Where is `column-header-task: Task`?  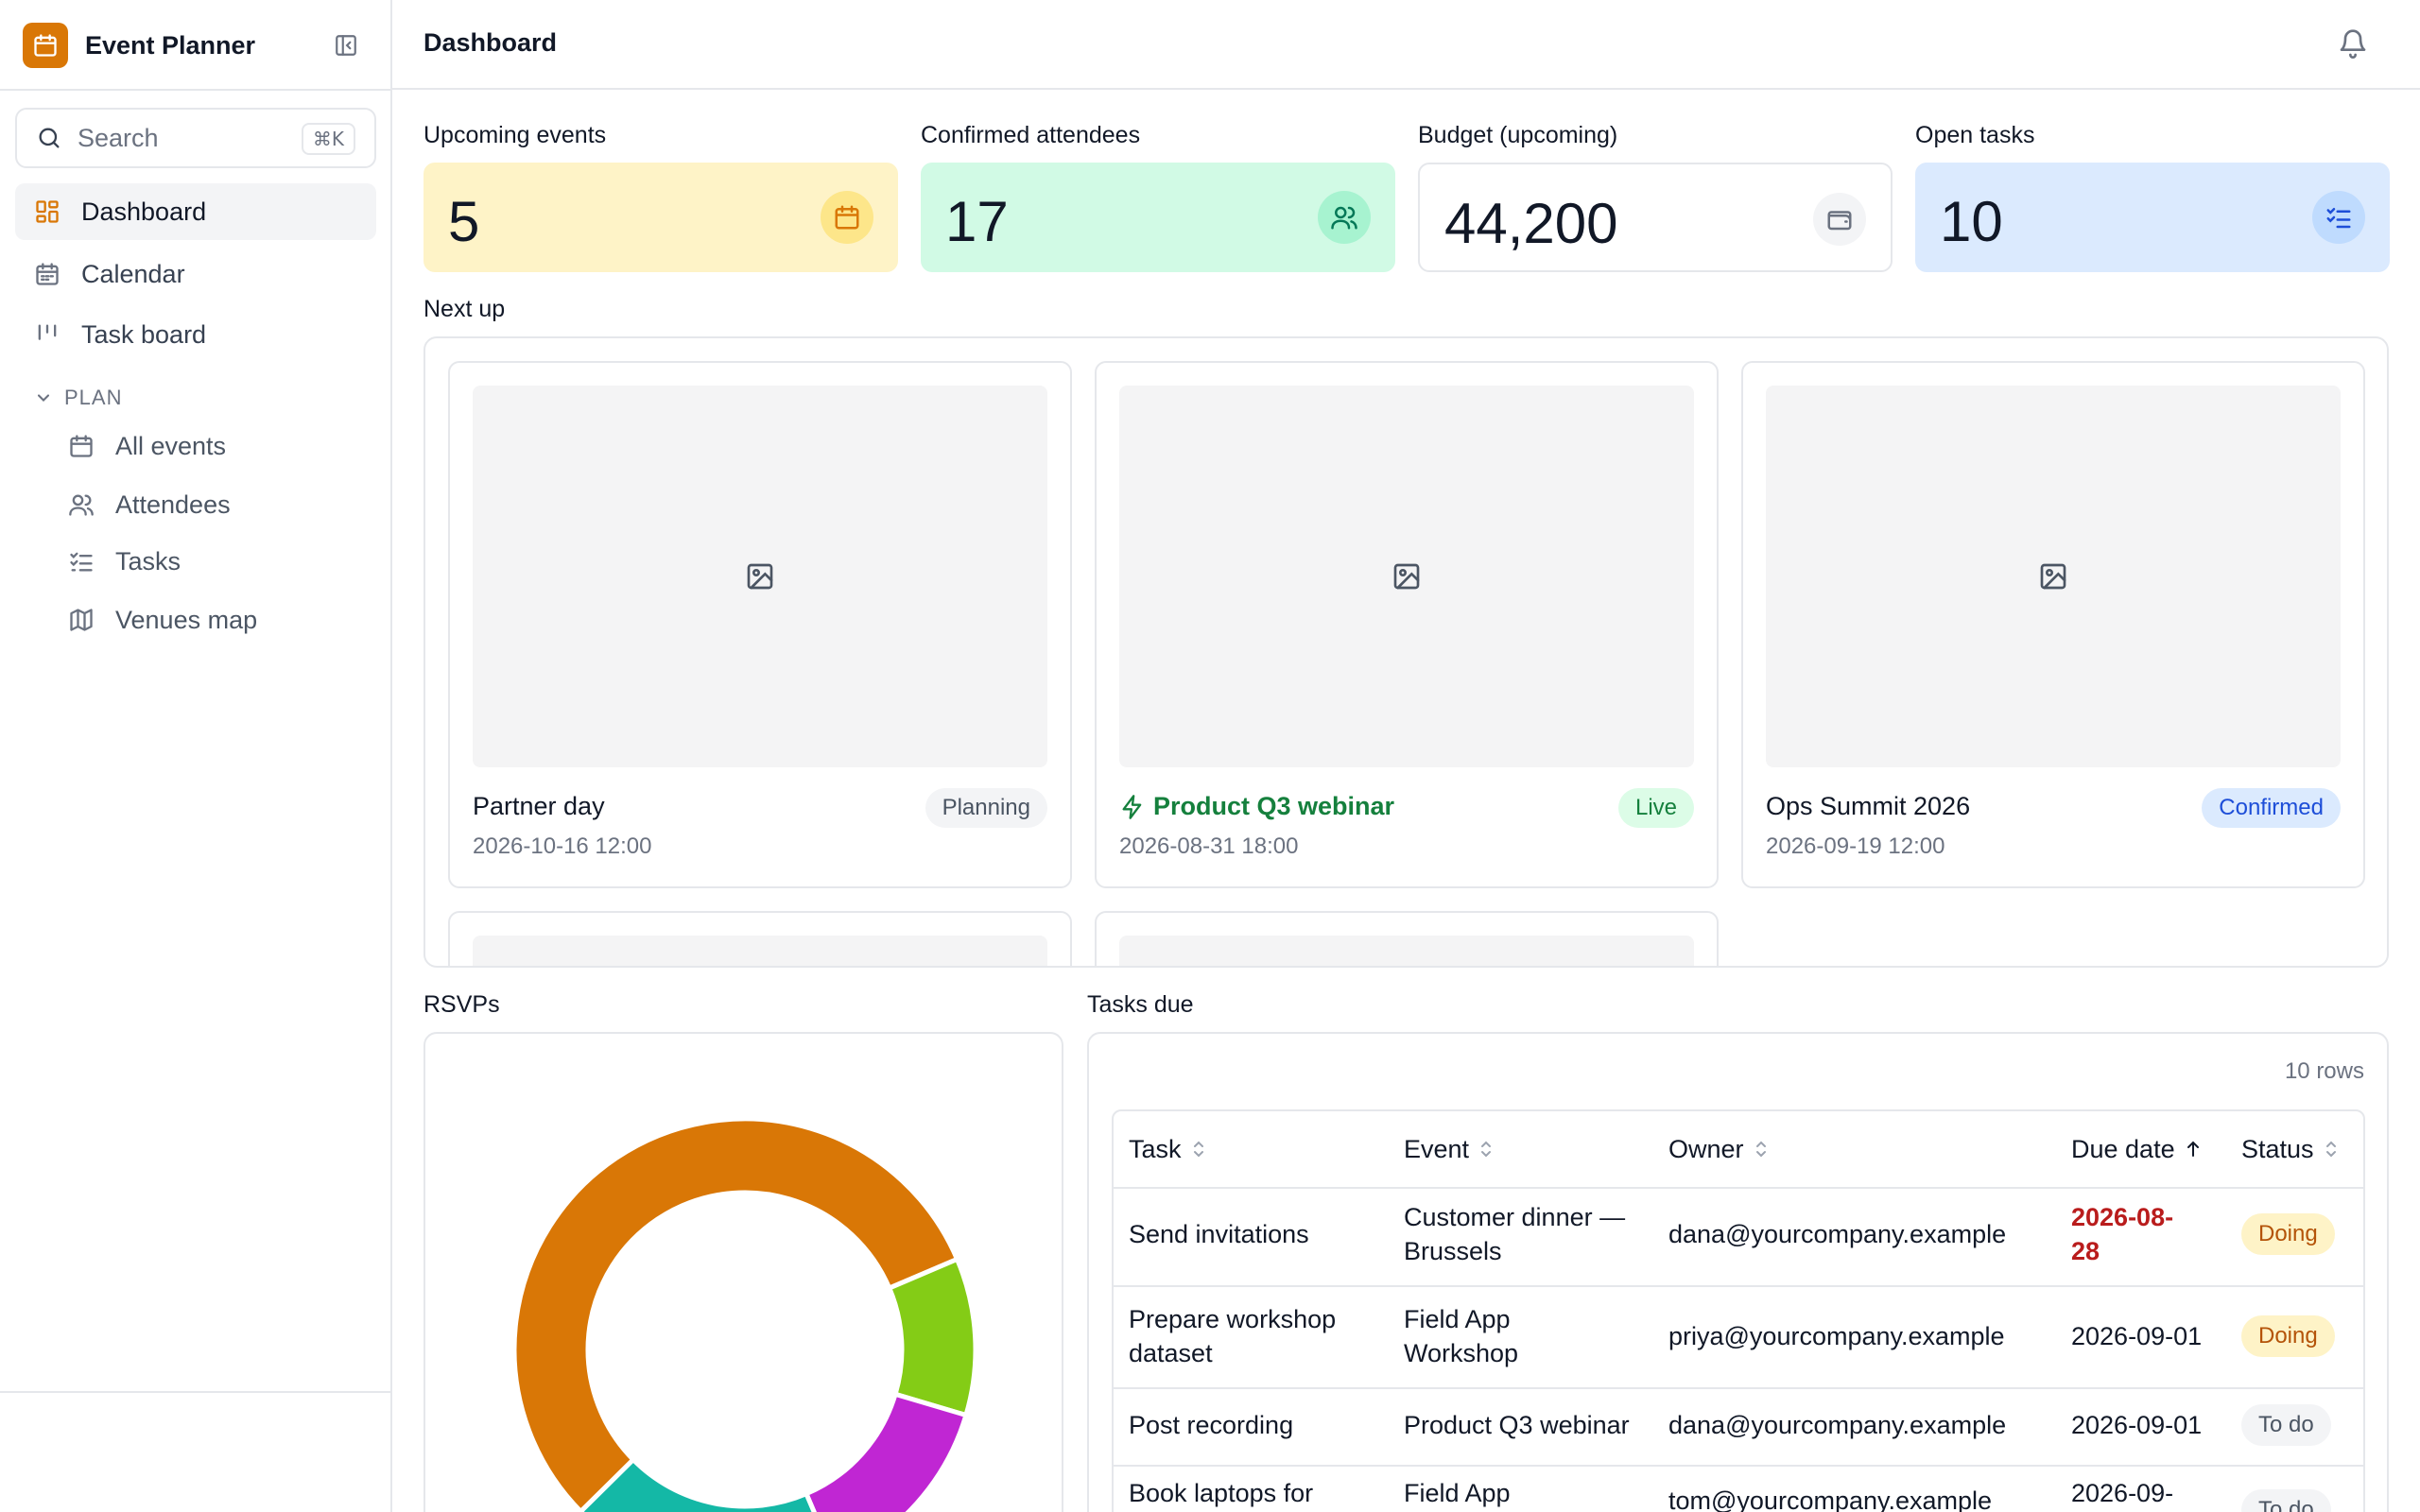
column-header-task: Task is located at coordinates (1167, 1149).